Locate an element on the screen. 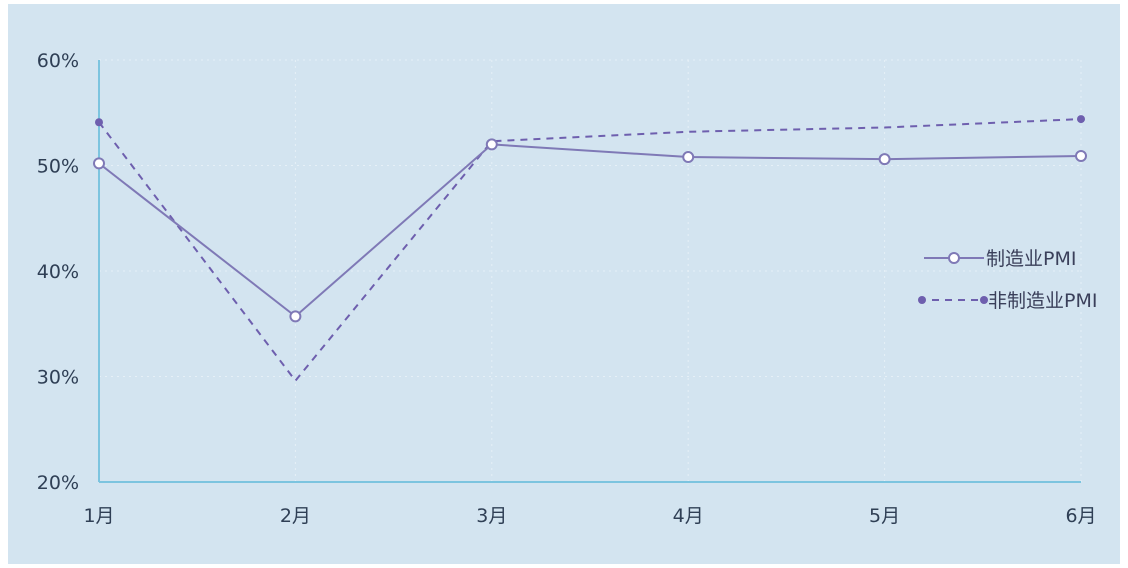  y-tick-label: 30% is located at coordinates (58, 378).